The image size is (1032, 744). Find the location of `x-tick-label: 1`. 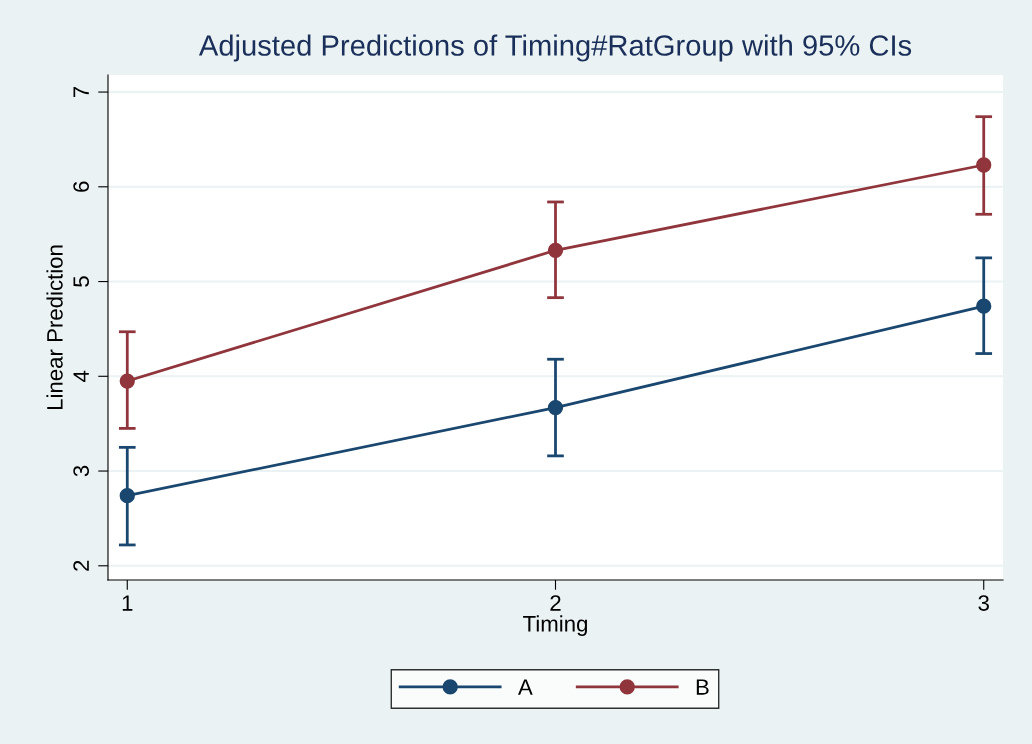

x-tick-label: 1 is located at coordinates (127, 603).